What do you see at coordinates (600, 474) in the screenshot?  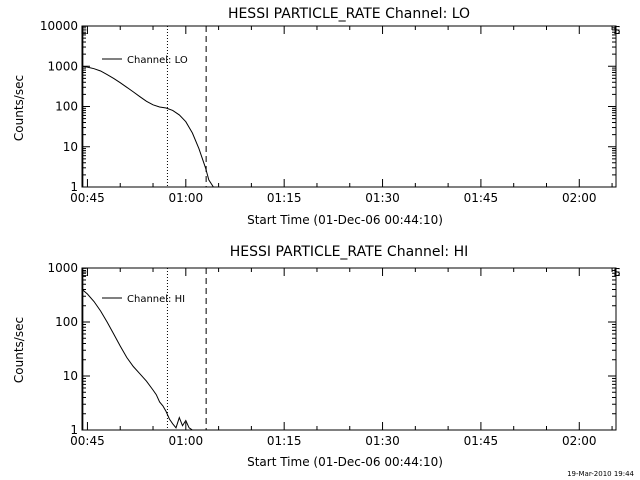 I see `footer-timestamp: 19-Mar-2010 19:44` at bounding box center [600, 474].